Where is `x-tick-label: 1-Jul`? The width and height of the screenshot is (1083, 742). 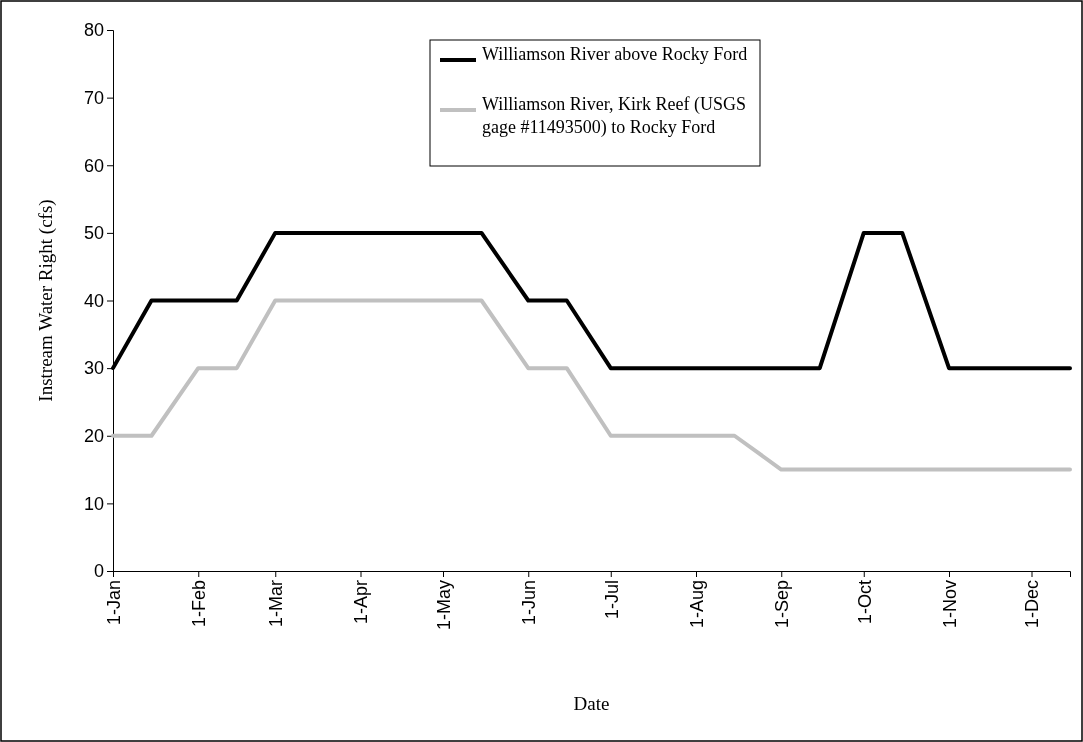
x-tick-label: 1-Jul is located at coordinates (611, 600).